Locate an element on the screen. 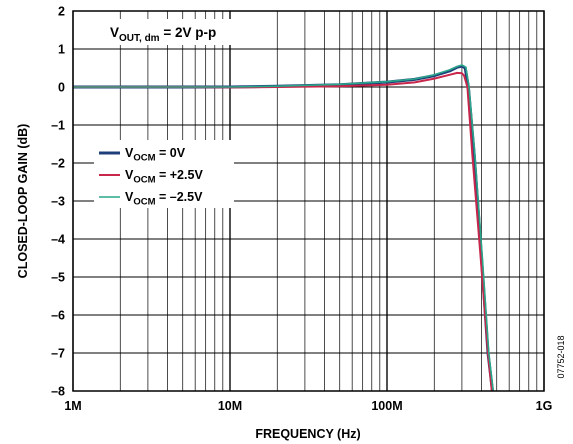  condition-annotation: VOUT, dm = 2V p-p is located at coordinates (184, 32).